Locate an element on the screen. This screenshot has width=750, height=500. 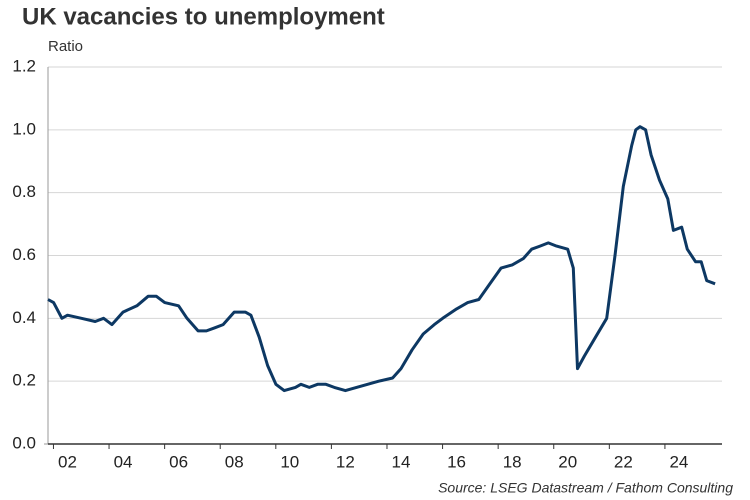
chart-subtitle: Ratio is located at coordinates (65, 46).